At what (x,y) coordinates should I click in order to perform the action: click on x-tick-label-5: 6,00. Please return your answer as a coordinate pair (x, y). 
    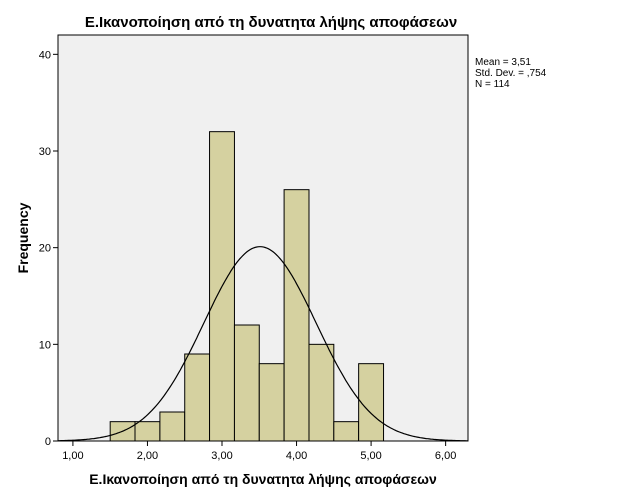
    Looking at the image, I should click on (445, 456).